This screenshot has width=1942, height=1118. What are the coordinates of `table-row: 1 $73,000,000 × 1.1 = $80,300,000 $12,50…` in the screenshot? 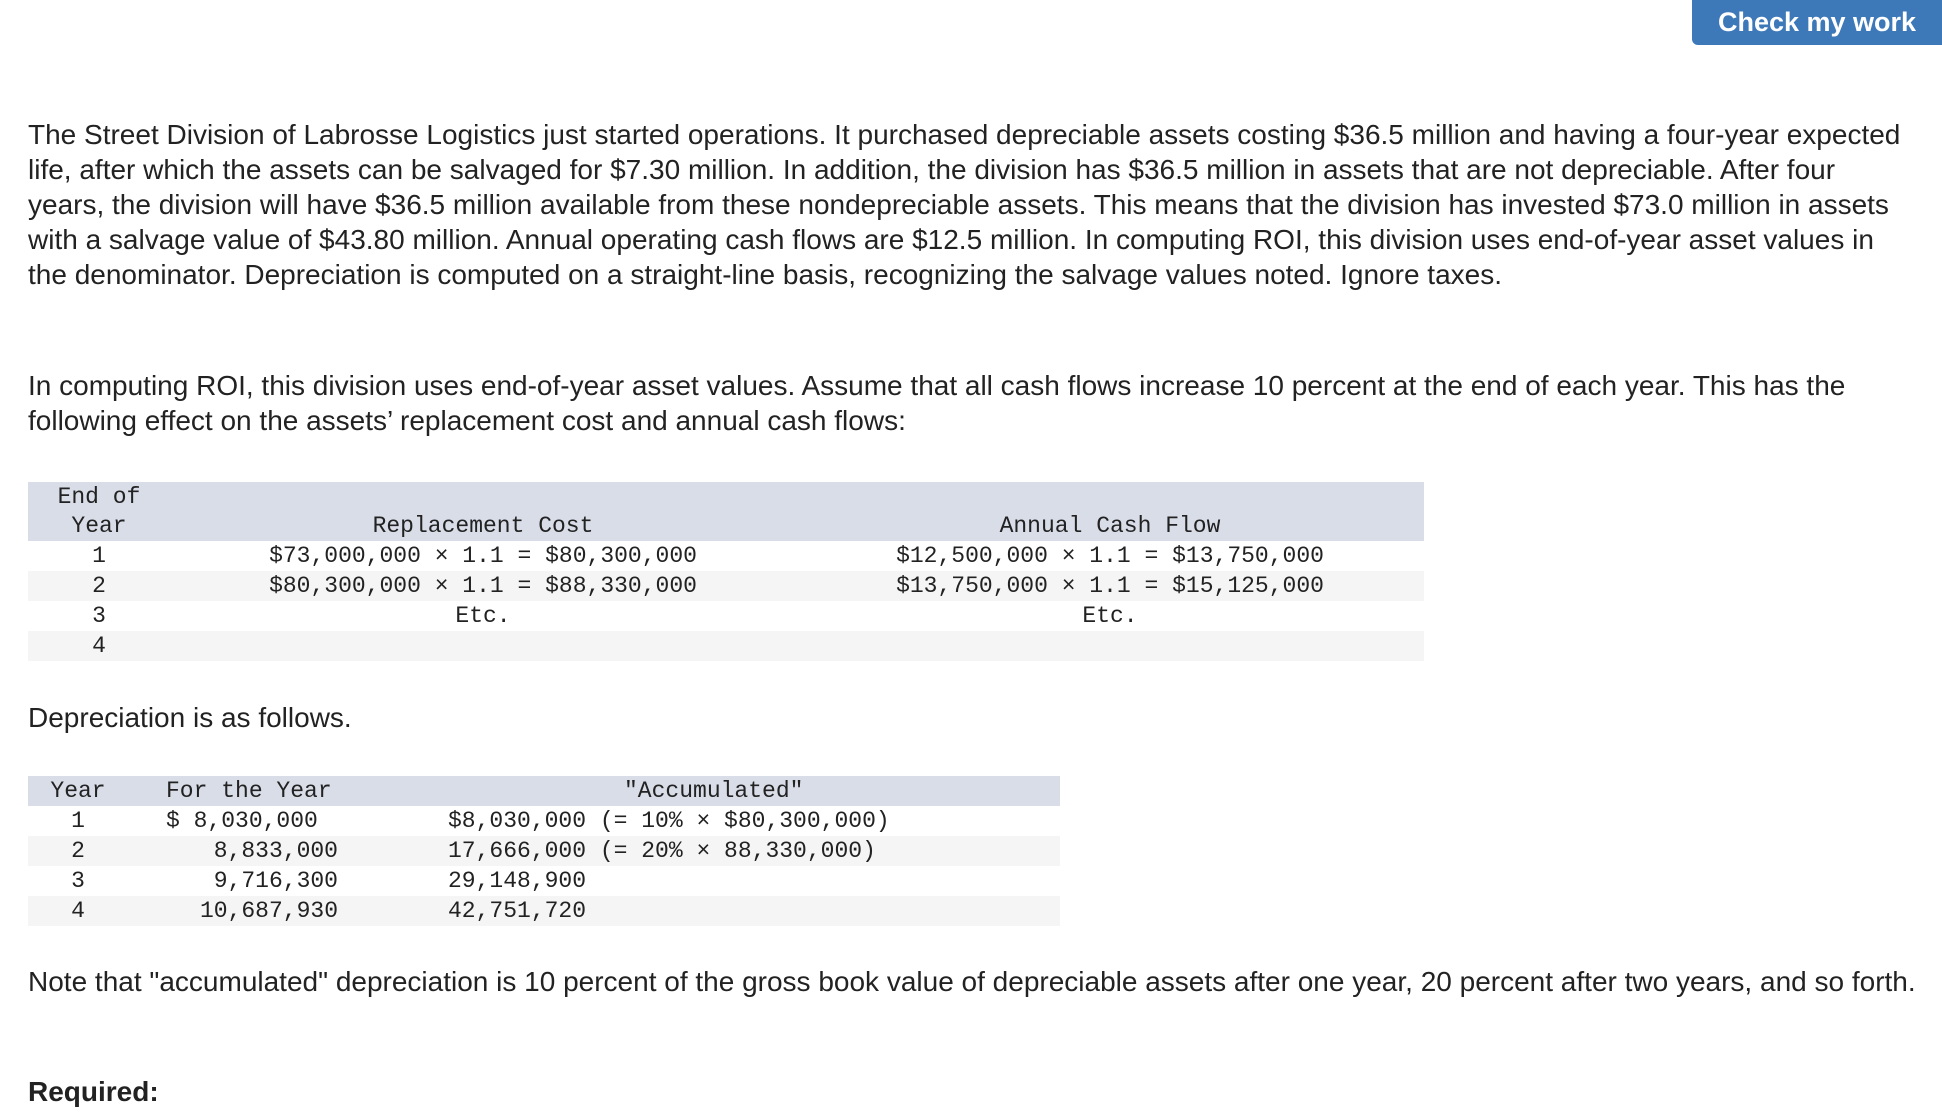 It's located at (726, 556).